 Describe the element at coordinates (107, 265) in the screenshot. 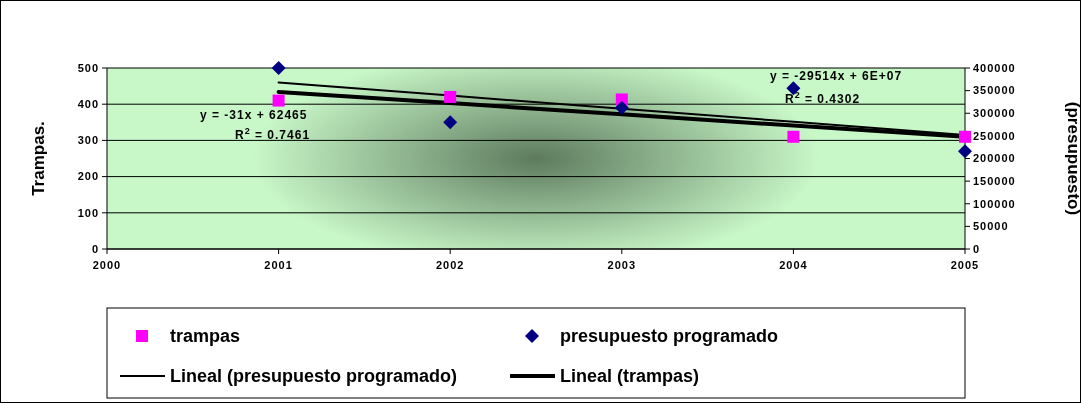

I see `x-tick-label: 2000` at that location.